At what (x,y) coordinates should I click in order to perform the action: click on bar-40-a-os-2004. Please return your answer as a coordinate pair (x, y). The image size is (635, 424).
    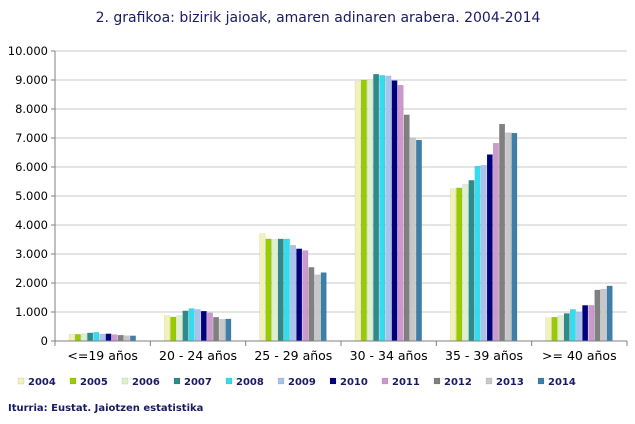
    Looking at the image, I should click on (548, 329).